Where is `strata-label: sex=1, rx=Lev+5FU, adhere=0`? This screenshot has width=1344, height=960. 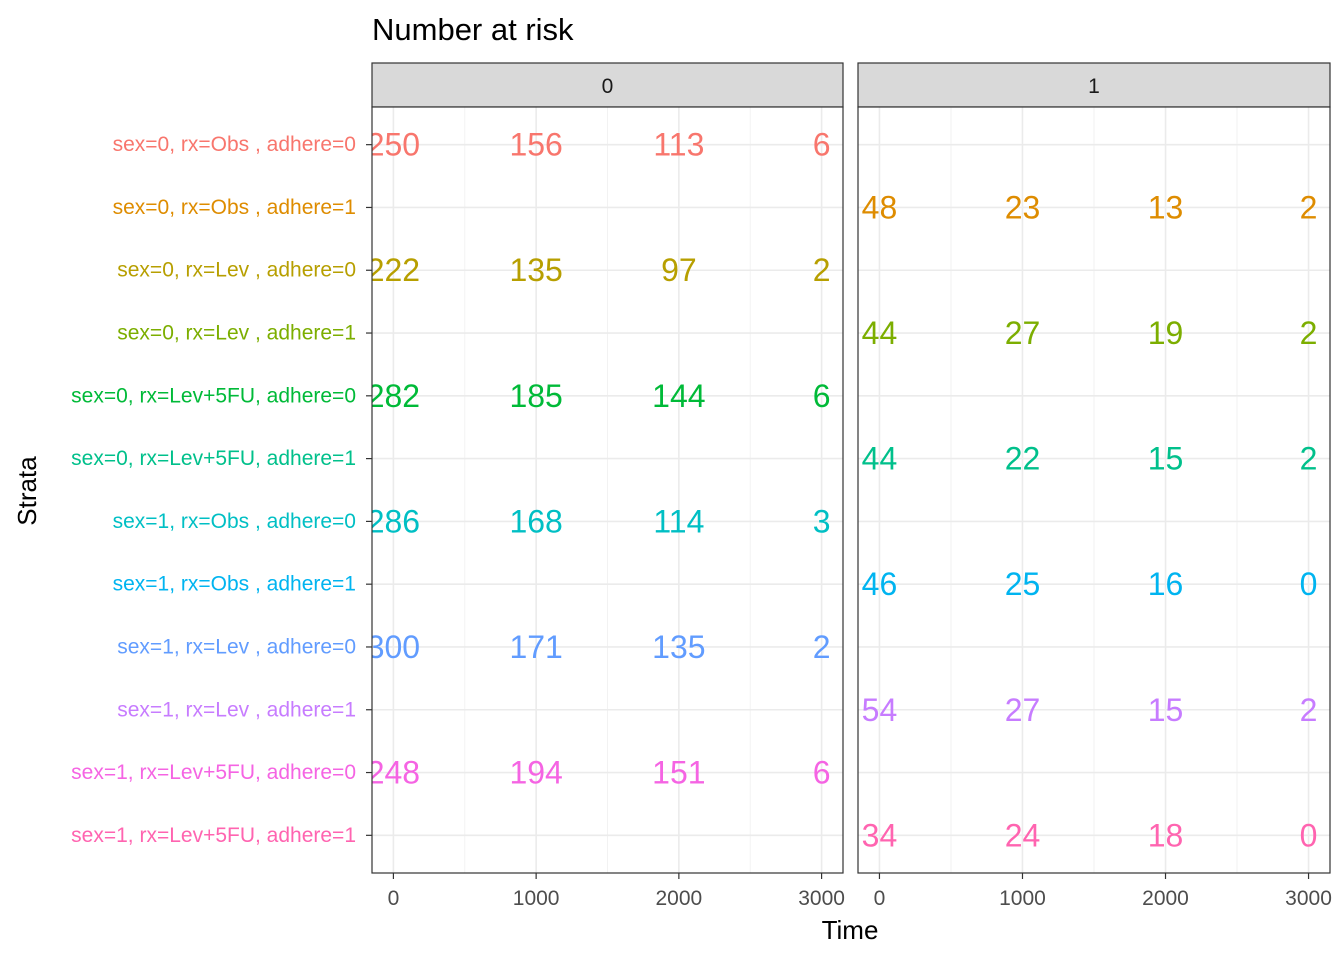
strata-label: sex=1, rx=Lev+5FU, adhere=0 is located at coordinates (213, 772).